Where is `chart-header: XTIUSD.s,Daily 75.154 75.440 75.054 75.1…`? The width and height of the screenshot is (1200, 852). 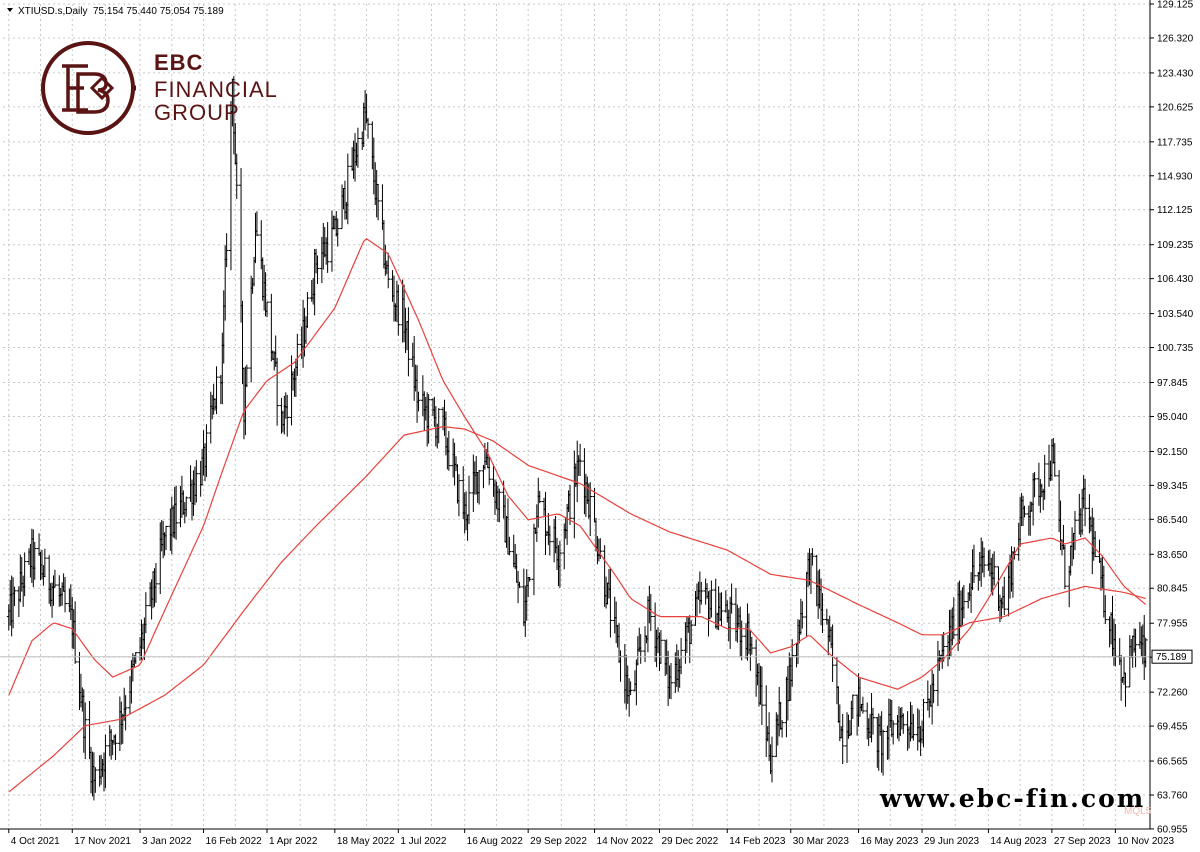 chart-header: XTIUSD.s,Daily 75.154 75.440 75.054 75.1… is located at coordinates (115, 11).